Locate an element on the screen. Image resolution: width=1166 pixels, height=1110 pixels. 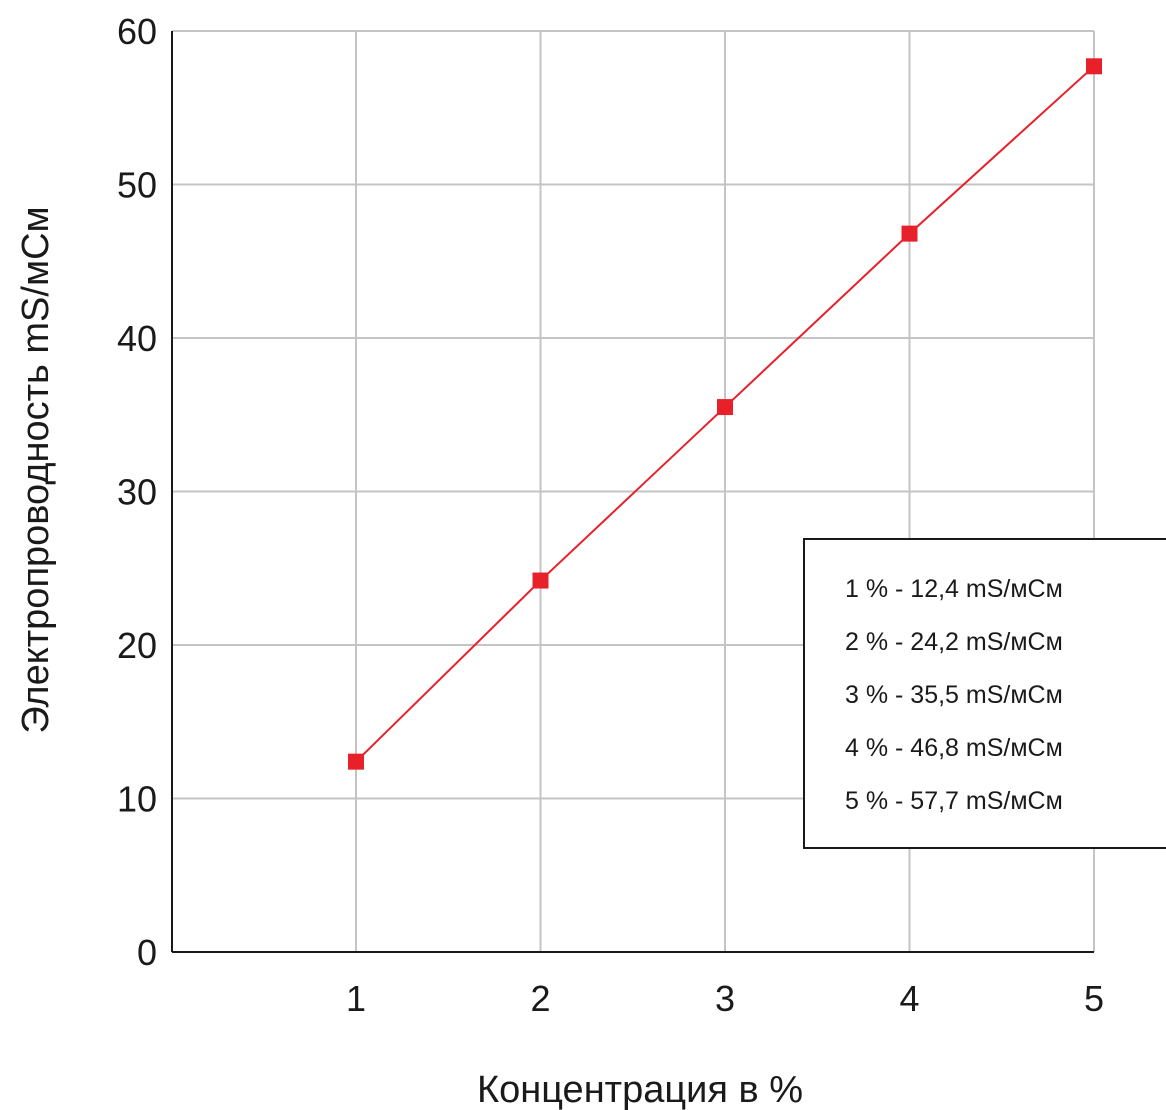
y-tick-label: 60 is located at coordinates (137, 31).